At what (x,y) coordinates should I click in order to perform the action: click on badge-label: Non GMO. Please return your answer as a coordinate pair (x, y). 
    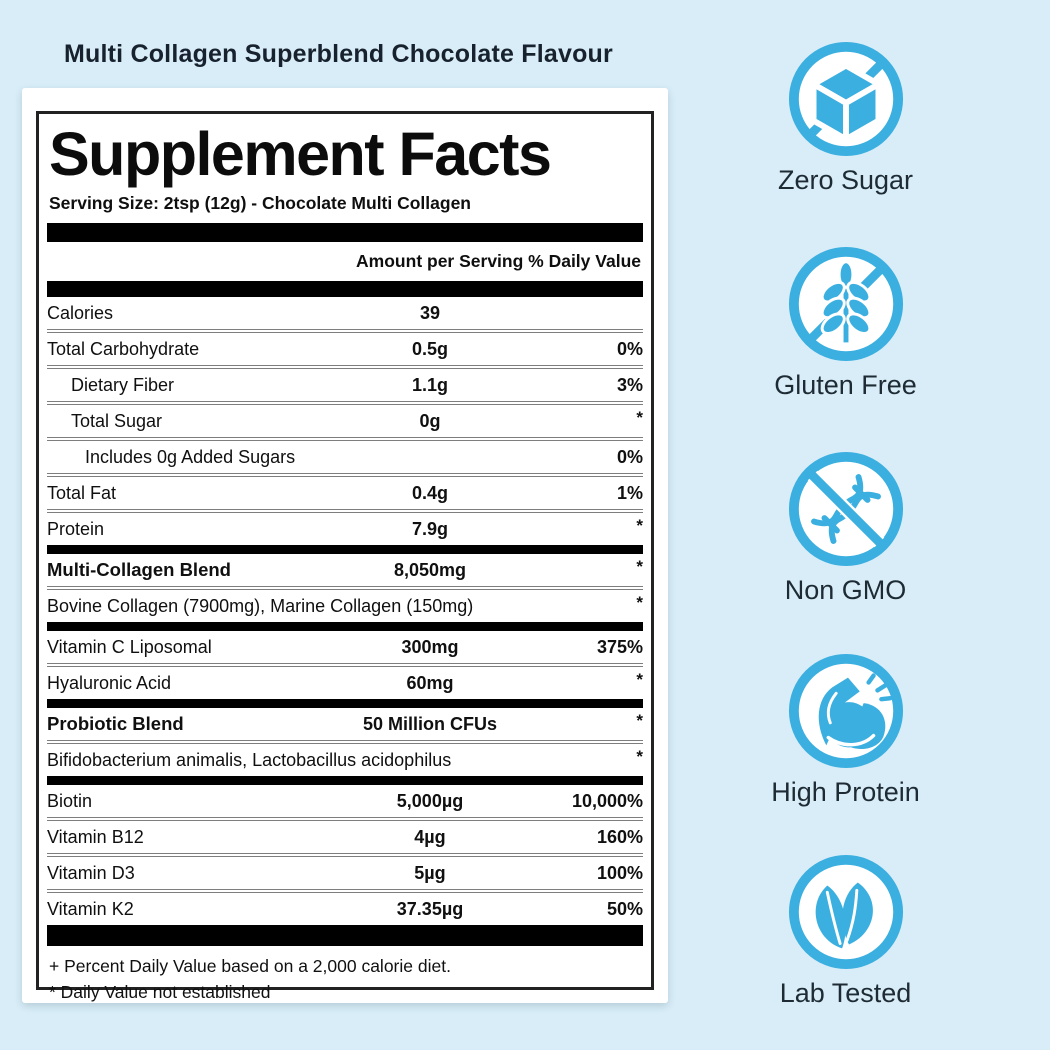
    Looking at the image, I should click on (845, 590).